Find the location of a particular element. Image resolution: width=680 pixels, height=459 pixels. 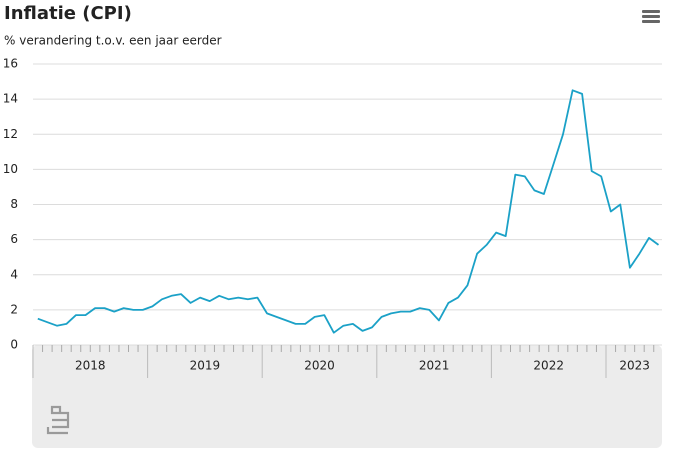

y-tick-label: 0 is located at coordinates (14, 345).